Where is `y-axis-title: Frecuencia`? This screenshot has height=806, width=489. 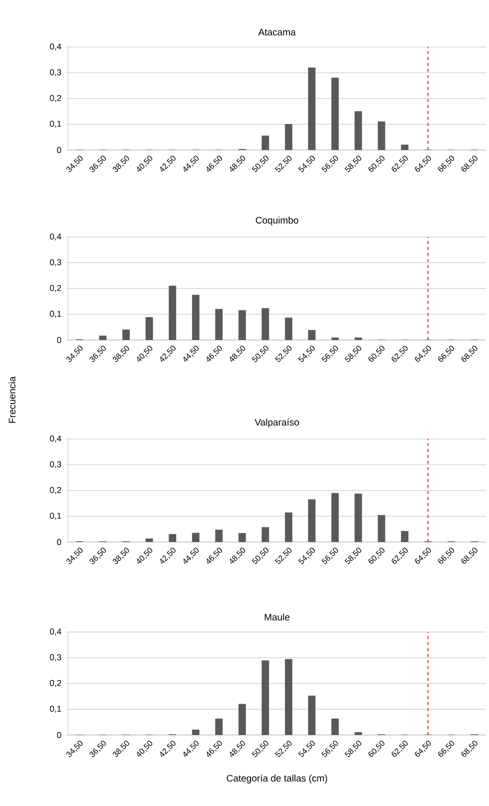
y-axis-title: Frecuencia is located at coordinates (12, 399).